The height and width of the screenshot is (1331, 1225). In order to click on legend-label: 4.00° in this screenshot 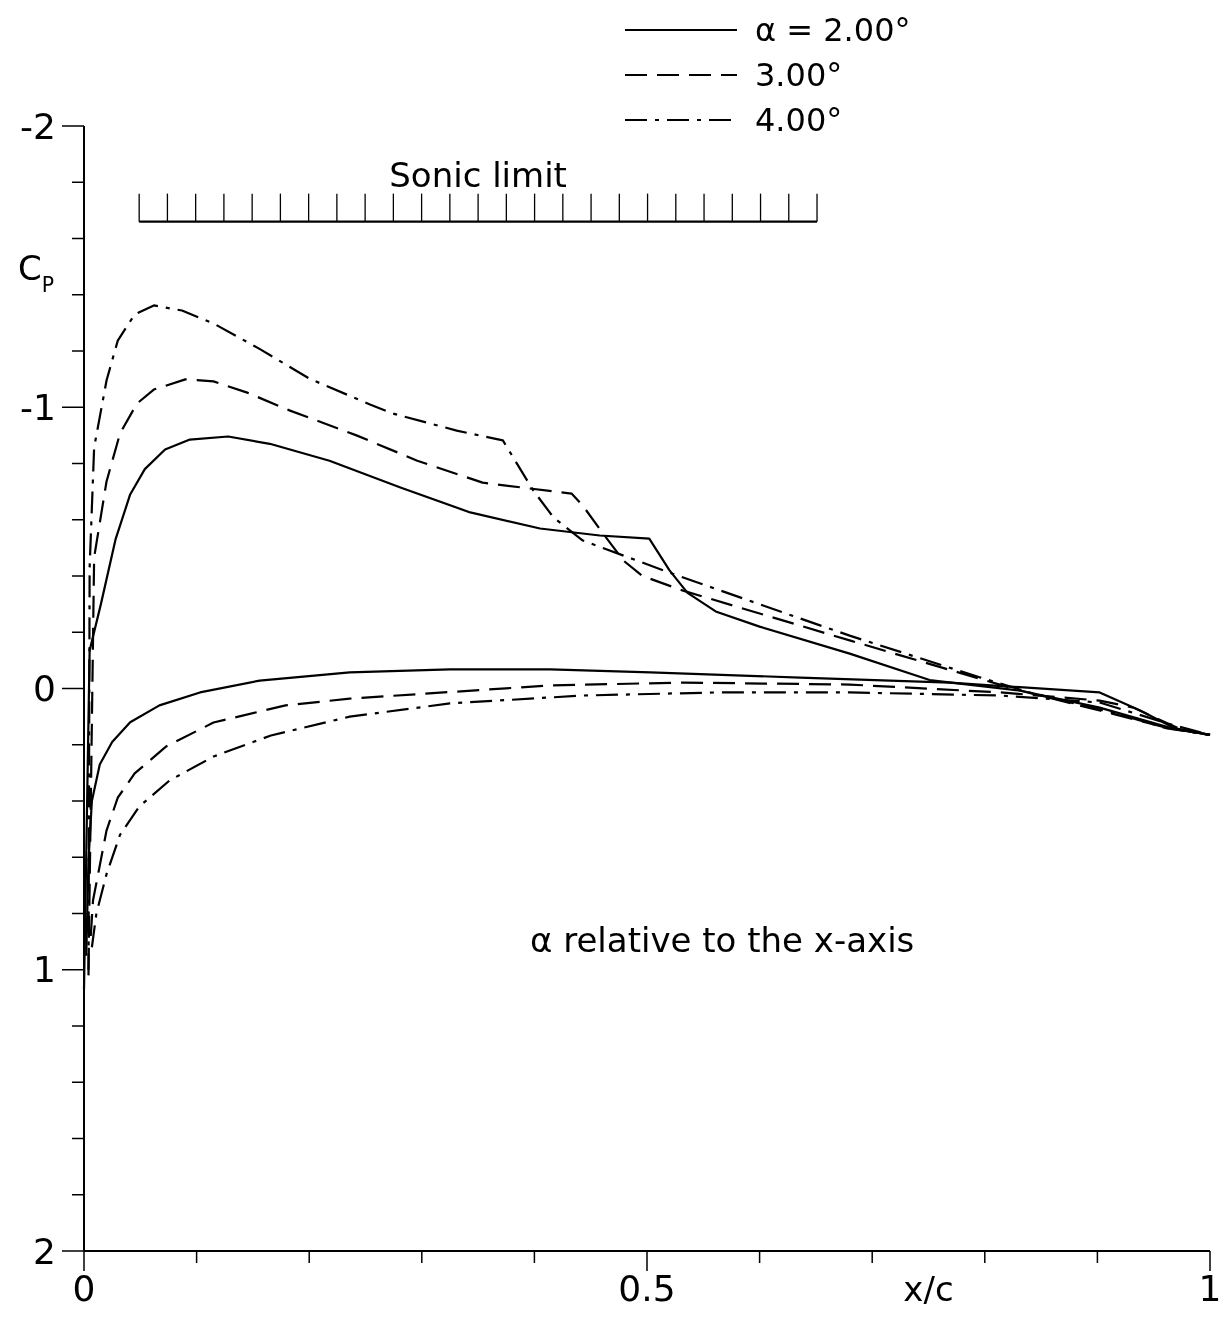, I will do `click(799, 120)`.